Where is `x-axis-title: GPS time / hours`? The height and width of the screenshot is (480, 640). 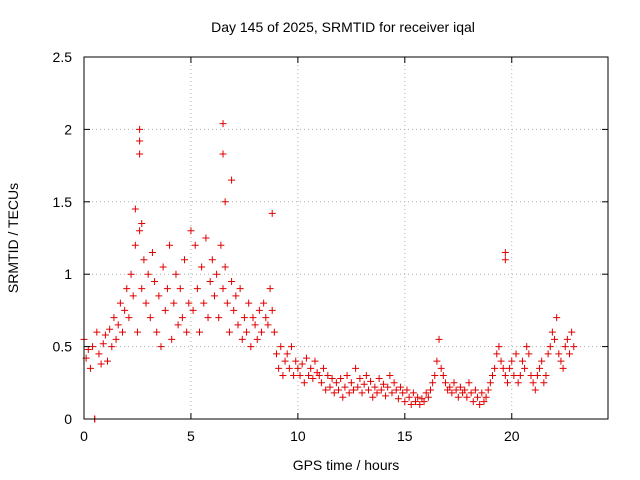
x-axis-title: GPS time / hours is located at coordinates (346, 465).